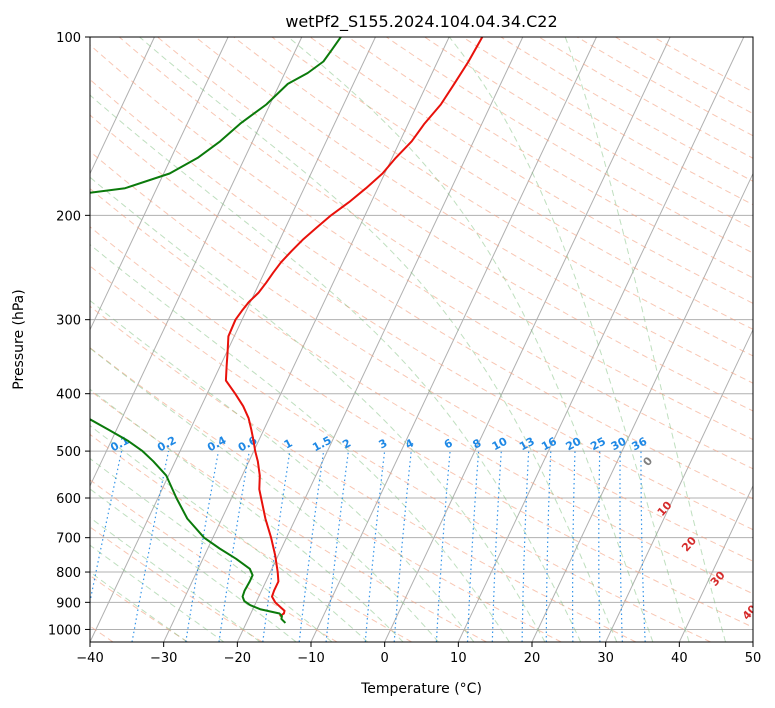 This screenshot has height=708, width=775. What do you see at coordinates (68, 216) in the screenshot?
I see `y-tick-label: 200` at bounding box center [68, 216].